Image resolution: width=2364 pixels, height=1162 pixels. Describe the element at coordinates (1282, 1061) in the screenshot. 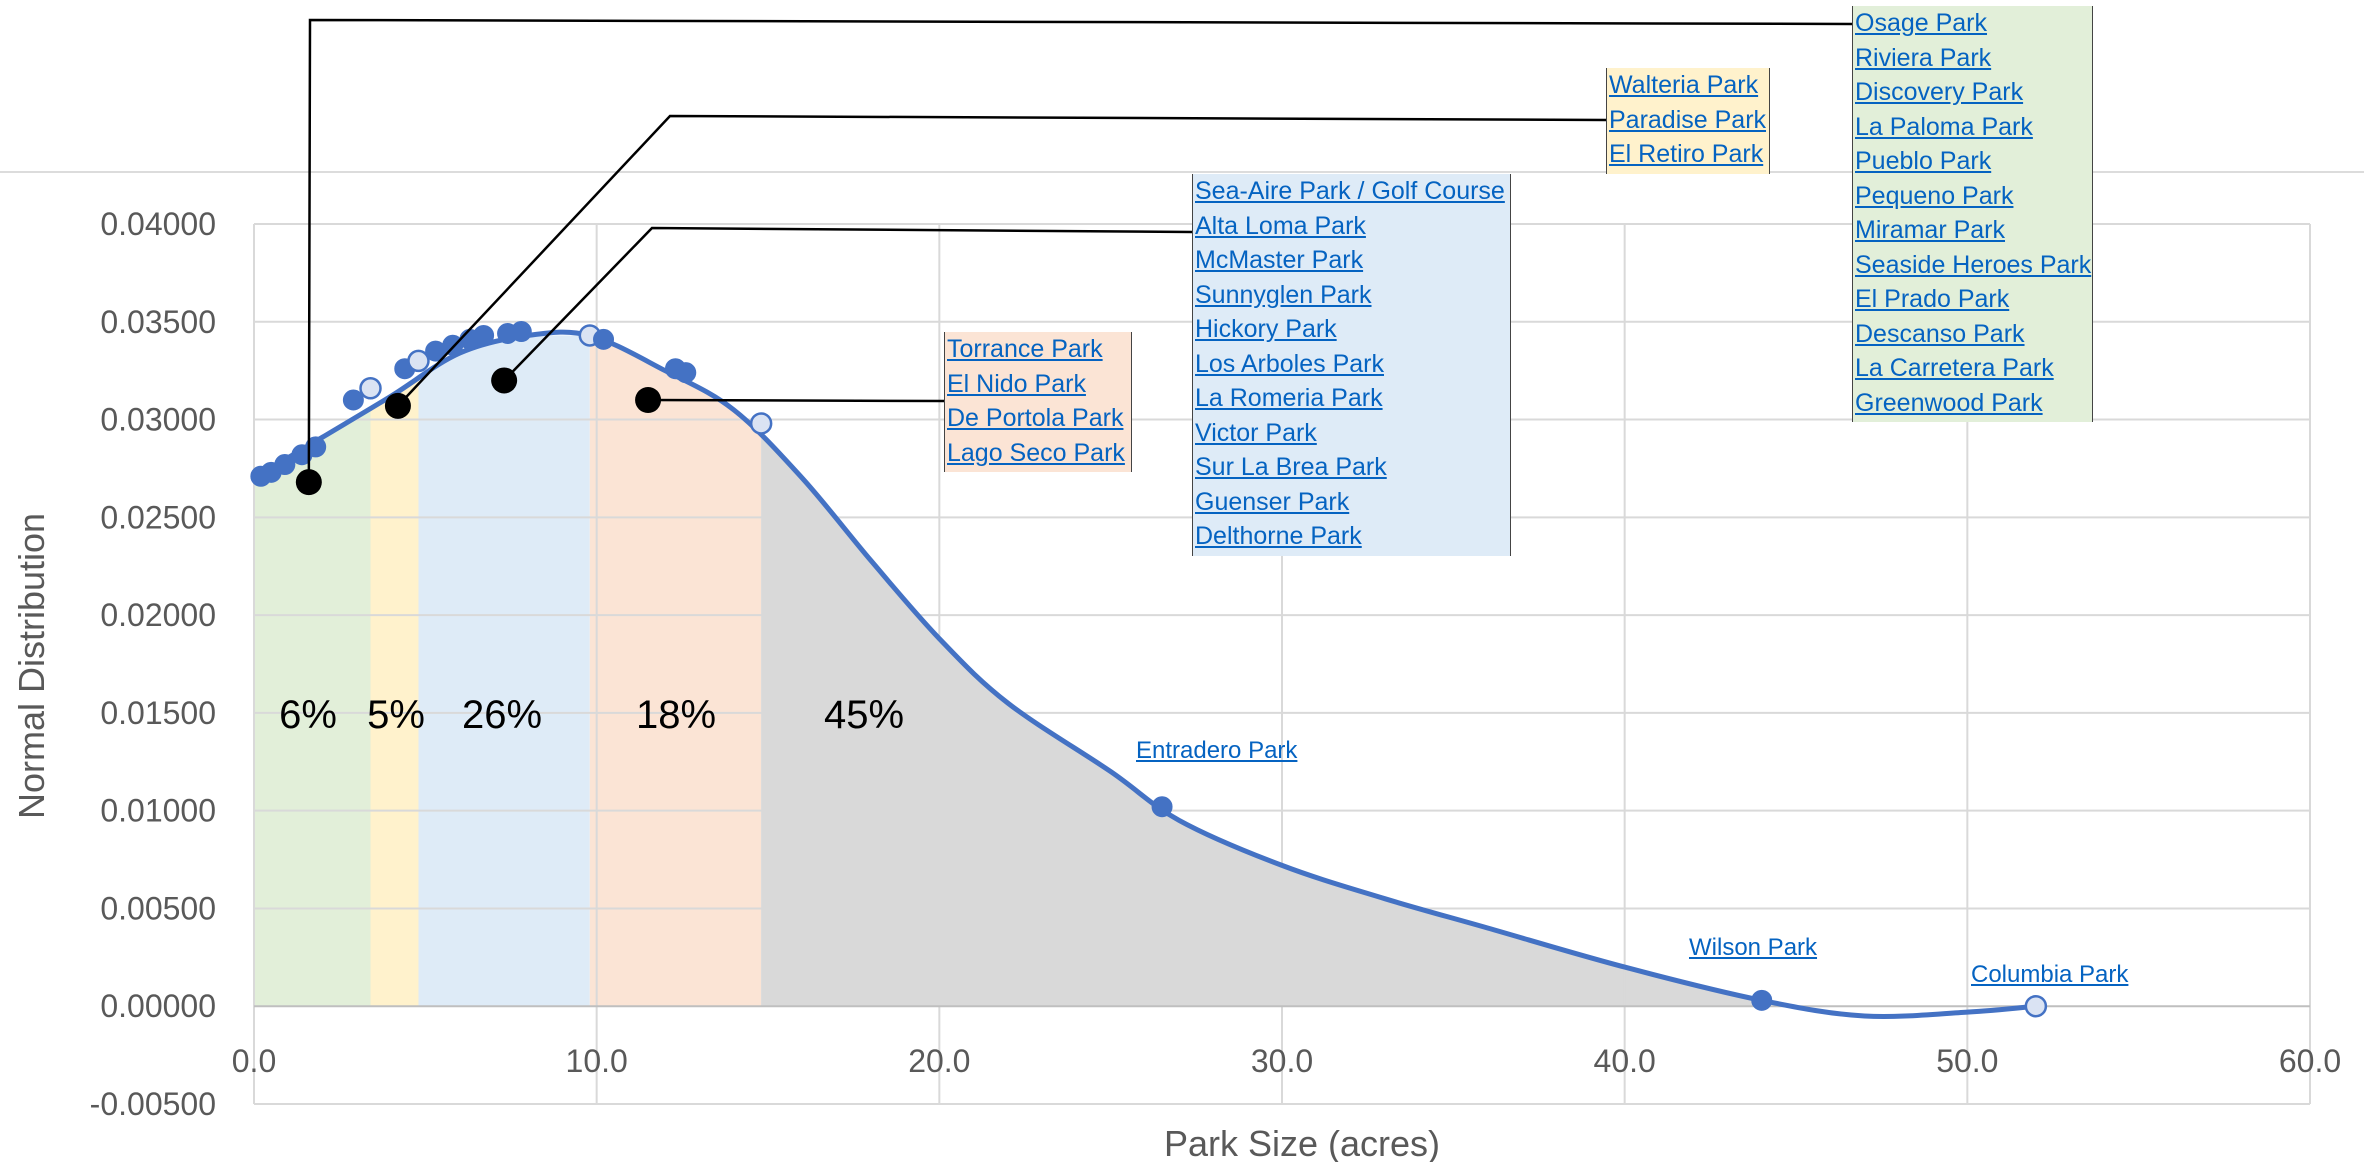

I see `x-tick-label: 30.0` at that location.